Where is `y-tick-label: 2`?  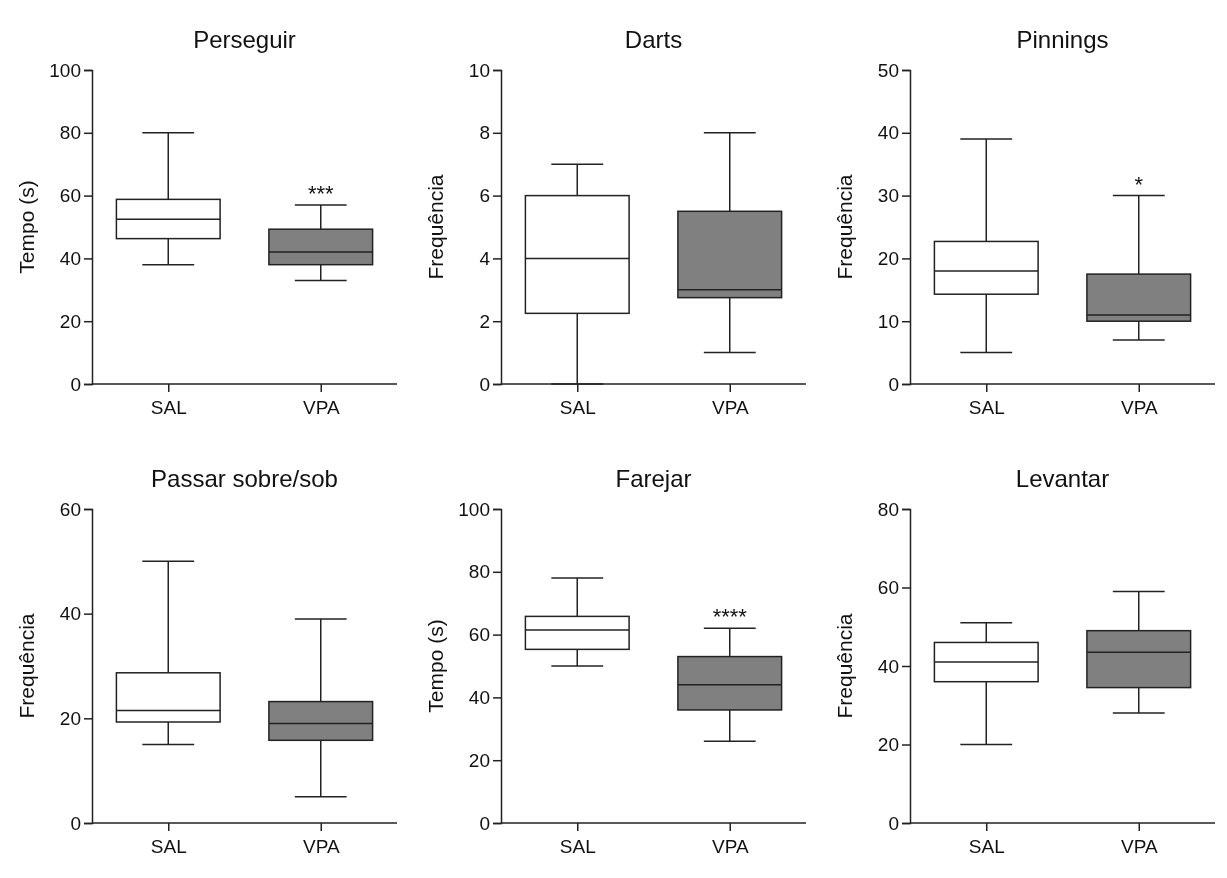 y-tick-label: 2 is located at coordinates (484, 321).